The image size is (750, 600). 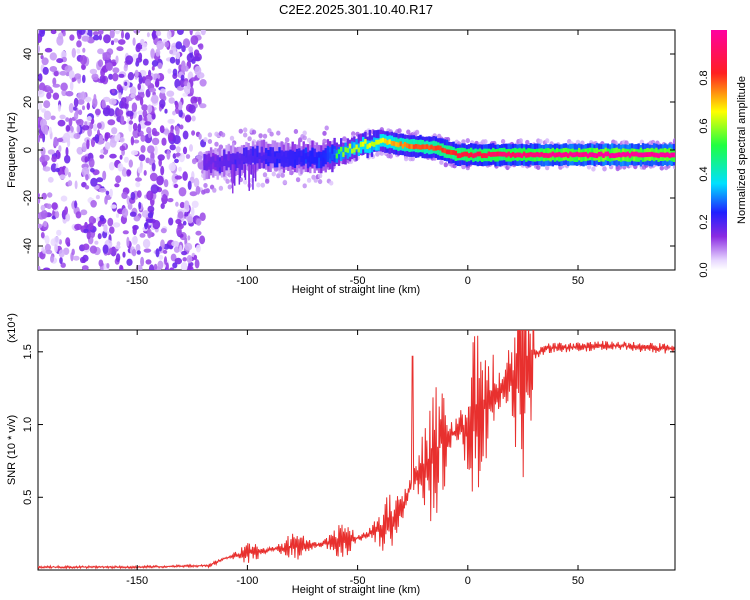 What do you see at coordinates (28, 424) in the screenshot?
I see `y-tick-label: 1.0` at bounding box center [28, 424].